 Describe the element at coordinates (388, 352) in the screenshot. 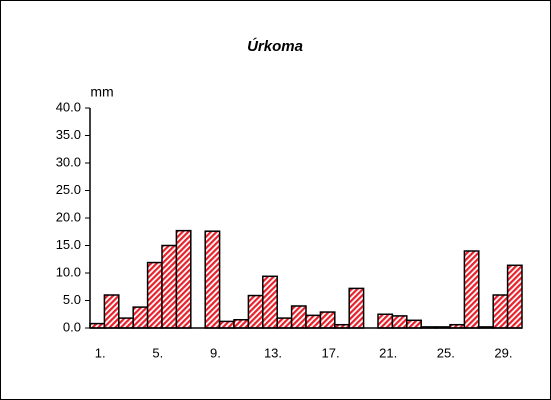

I see `x-tick-label: 21.` at that location.